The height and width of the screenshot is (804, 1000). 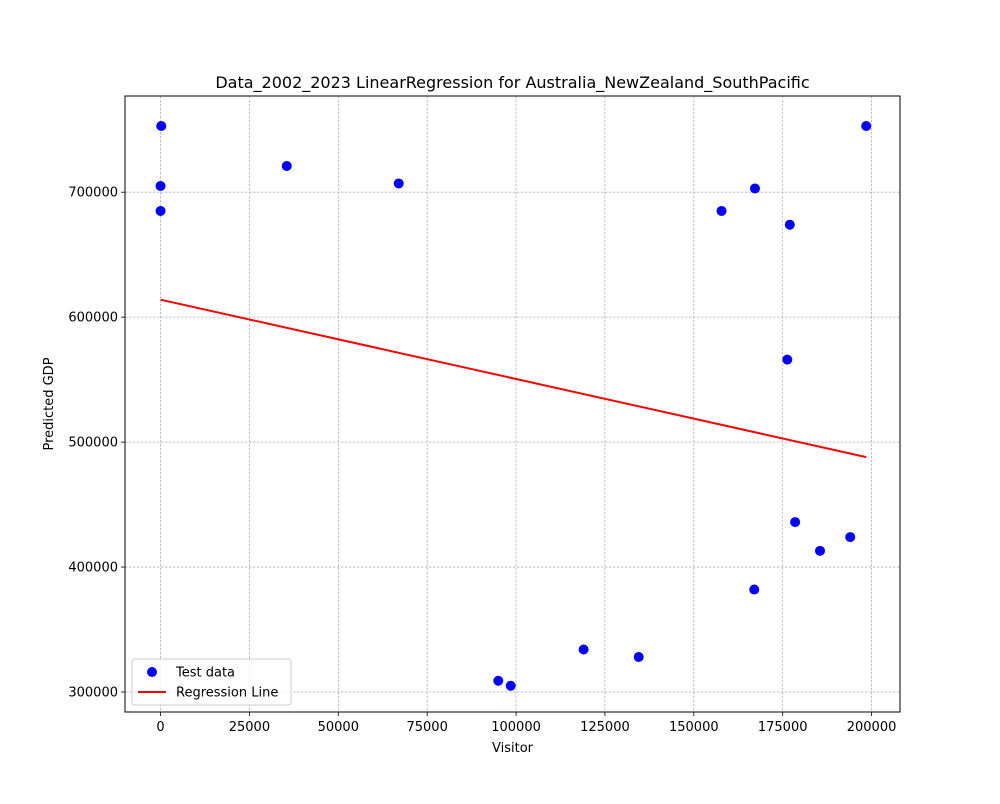 What do you see at coordinates (93, 193) in the screenshot?
I see `y-tick-label: 700000` at bounding box center [93, 193].